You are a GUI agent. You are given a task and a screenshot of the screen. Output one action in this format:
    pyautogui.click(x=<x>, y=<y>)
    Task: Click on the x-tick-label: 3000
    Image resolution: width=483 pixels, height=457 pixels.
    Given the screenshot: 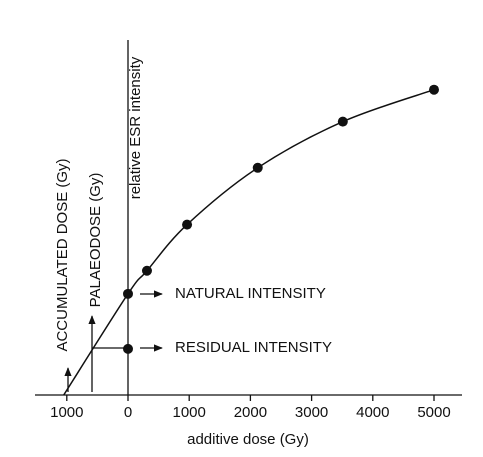 What is the action you would take?
    pyautogui.click(x=311, y=412)
    